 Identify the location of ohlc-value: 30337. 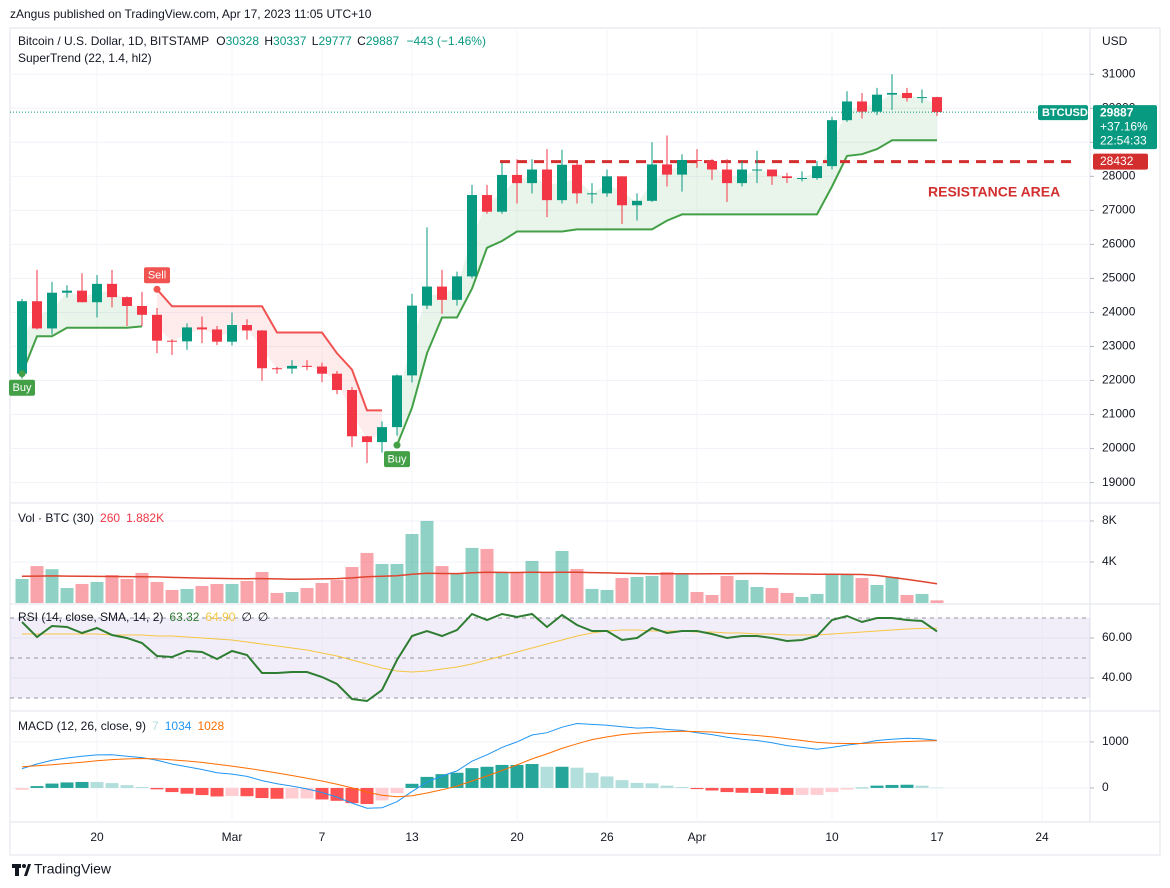
(290, 41).